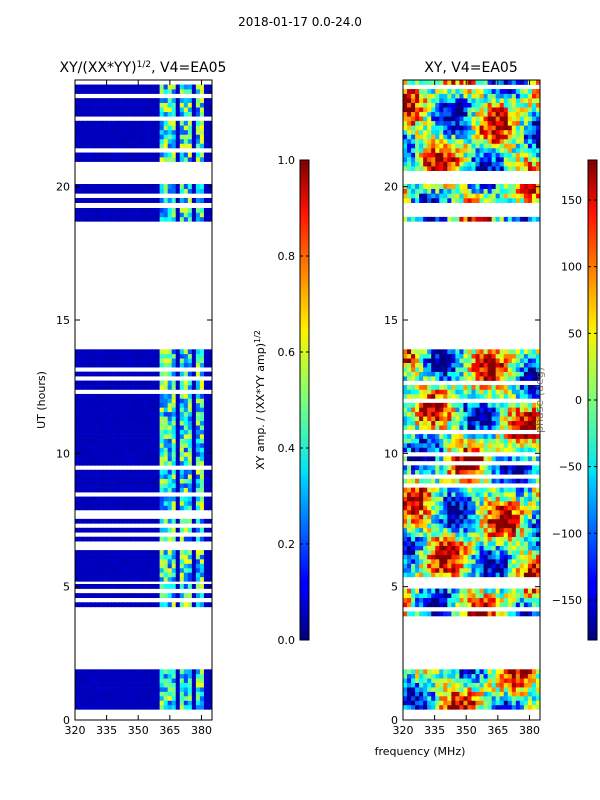 This screenshot has width=600, height=800. I want to click on figure-suptitle: 2018-01-17 0.0-24.0, so click(300, 22).